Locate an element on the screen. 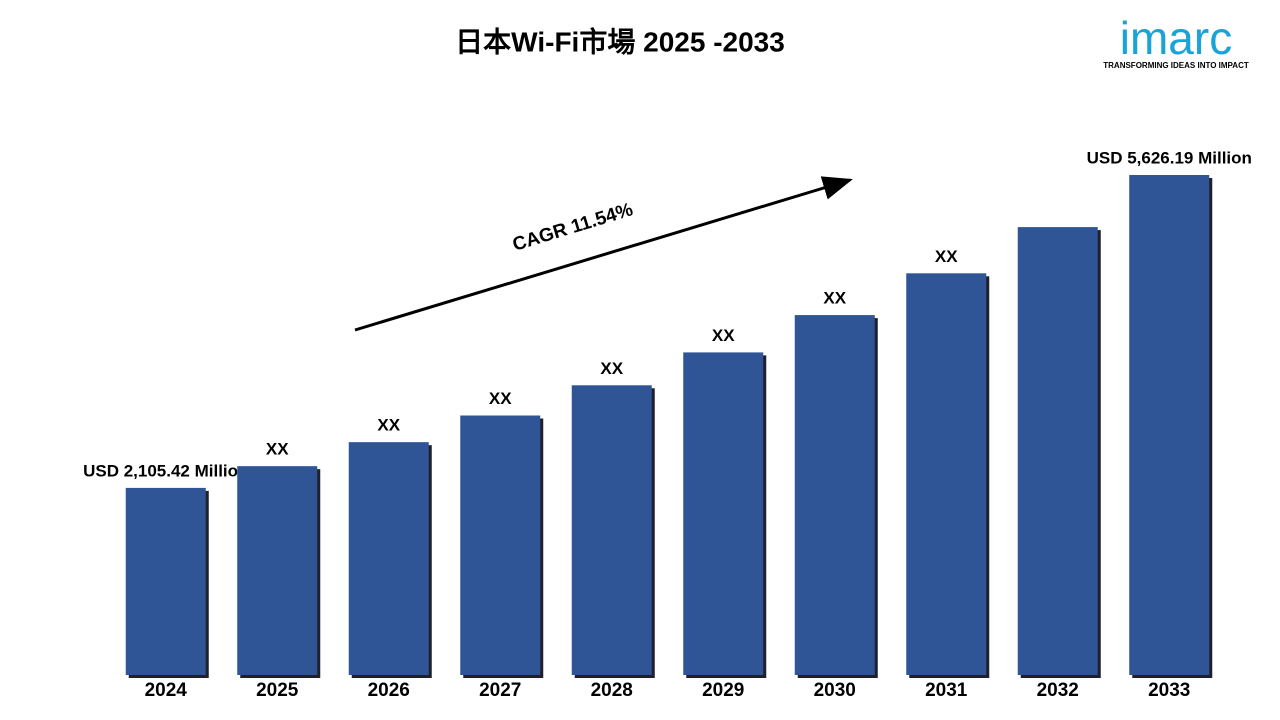 This screenshot has height=720, width=1280. cagr-arrow is located at coordinates (603, 254).